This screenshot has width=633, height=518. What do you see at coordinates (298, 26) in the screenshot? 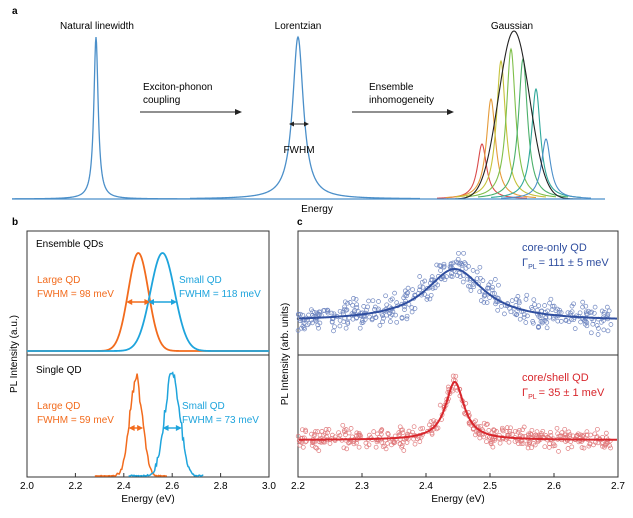
I see `title-lorentzian: Lorentzian` at bounding box center [298, 26].